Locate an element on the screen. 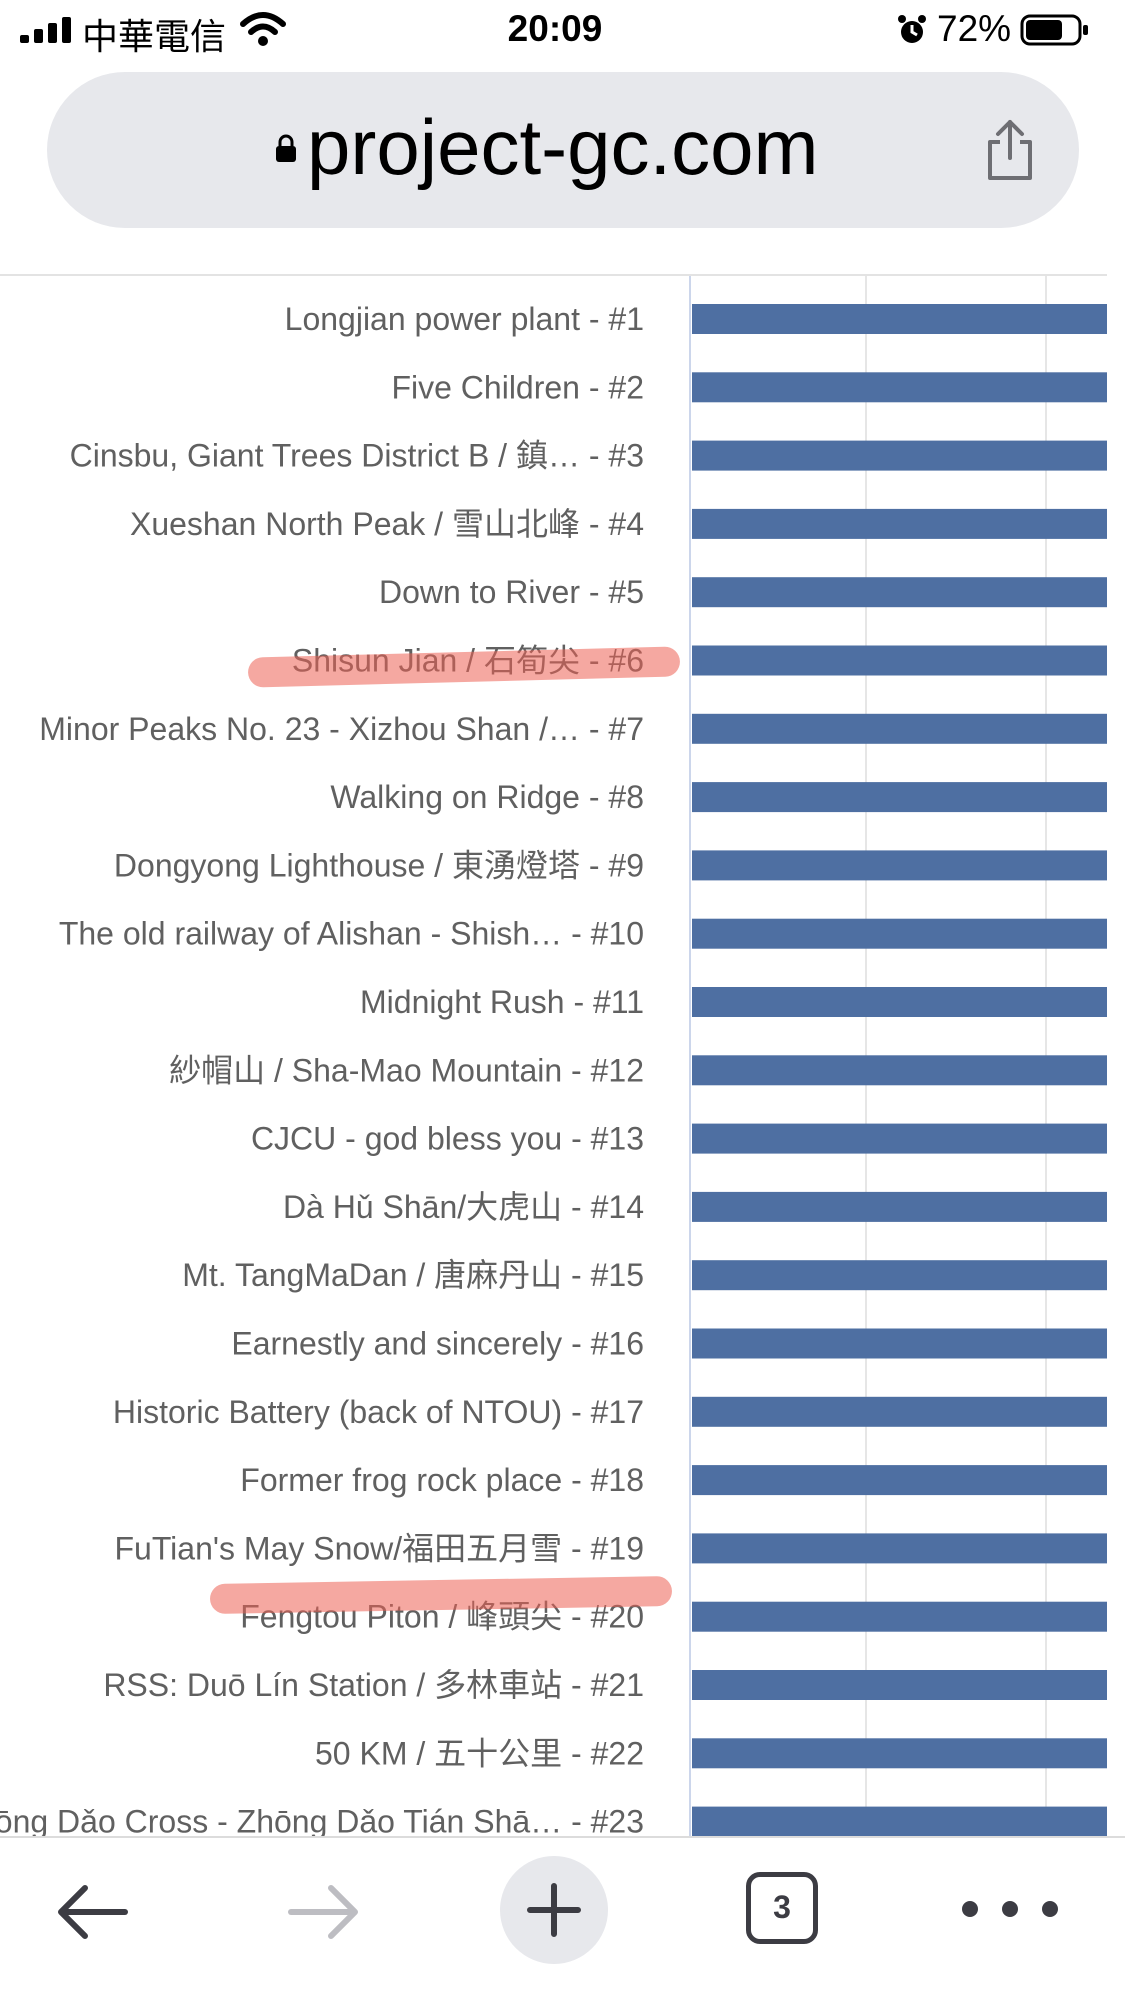  category-label: Earnestly and sincerely - #16 is located at coordinates (437, 1344).